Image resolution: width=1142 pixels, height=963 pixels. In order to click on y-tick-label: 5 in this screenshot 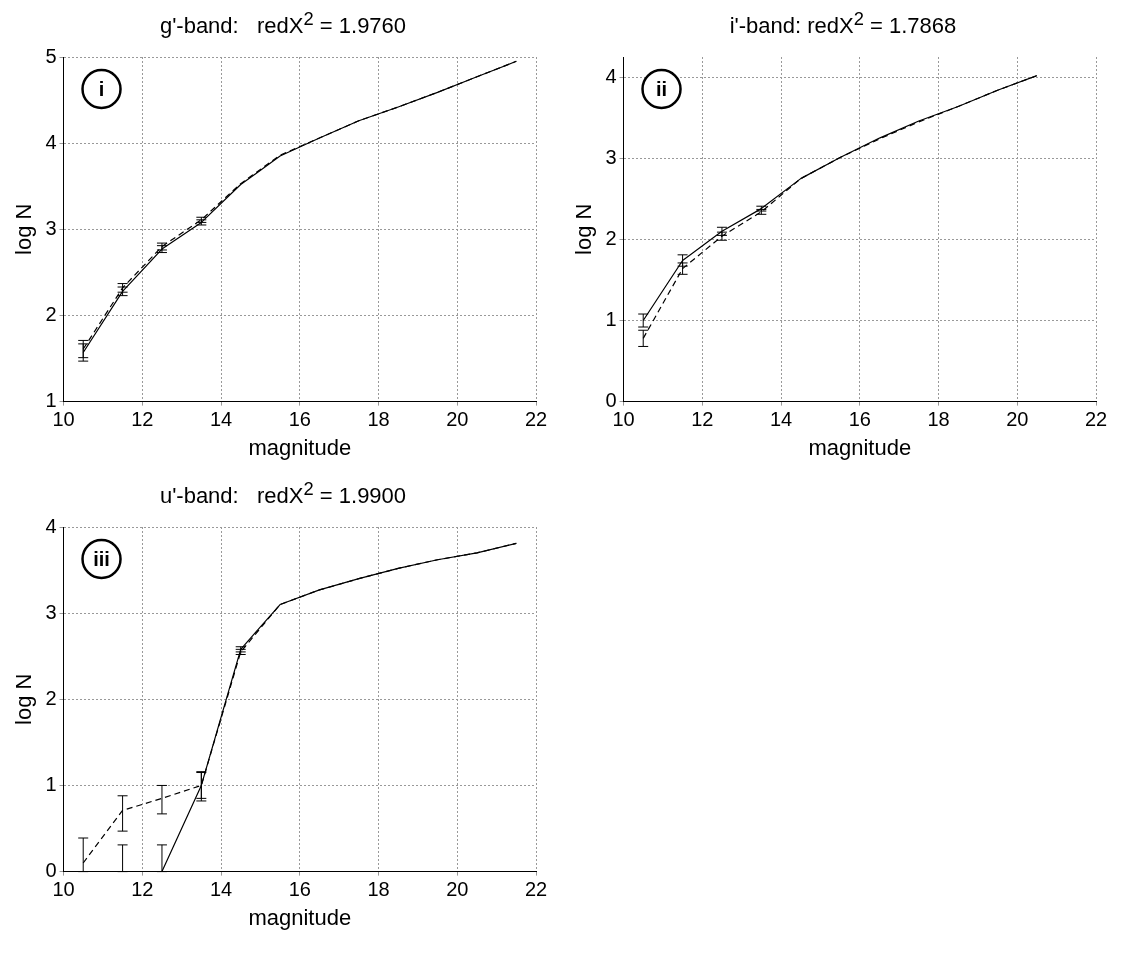, I will do `click(51, 55)`.